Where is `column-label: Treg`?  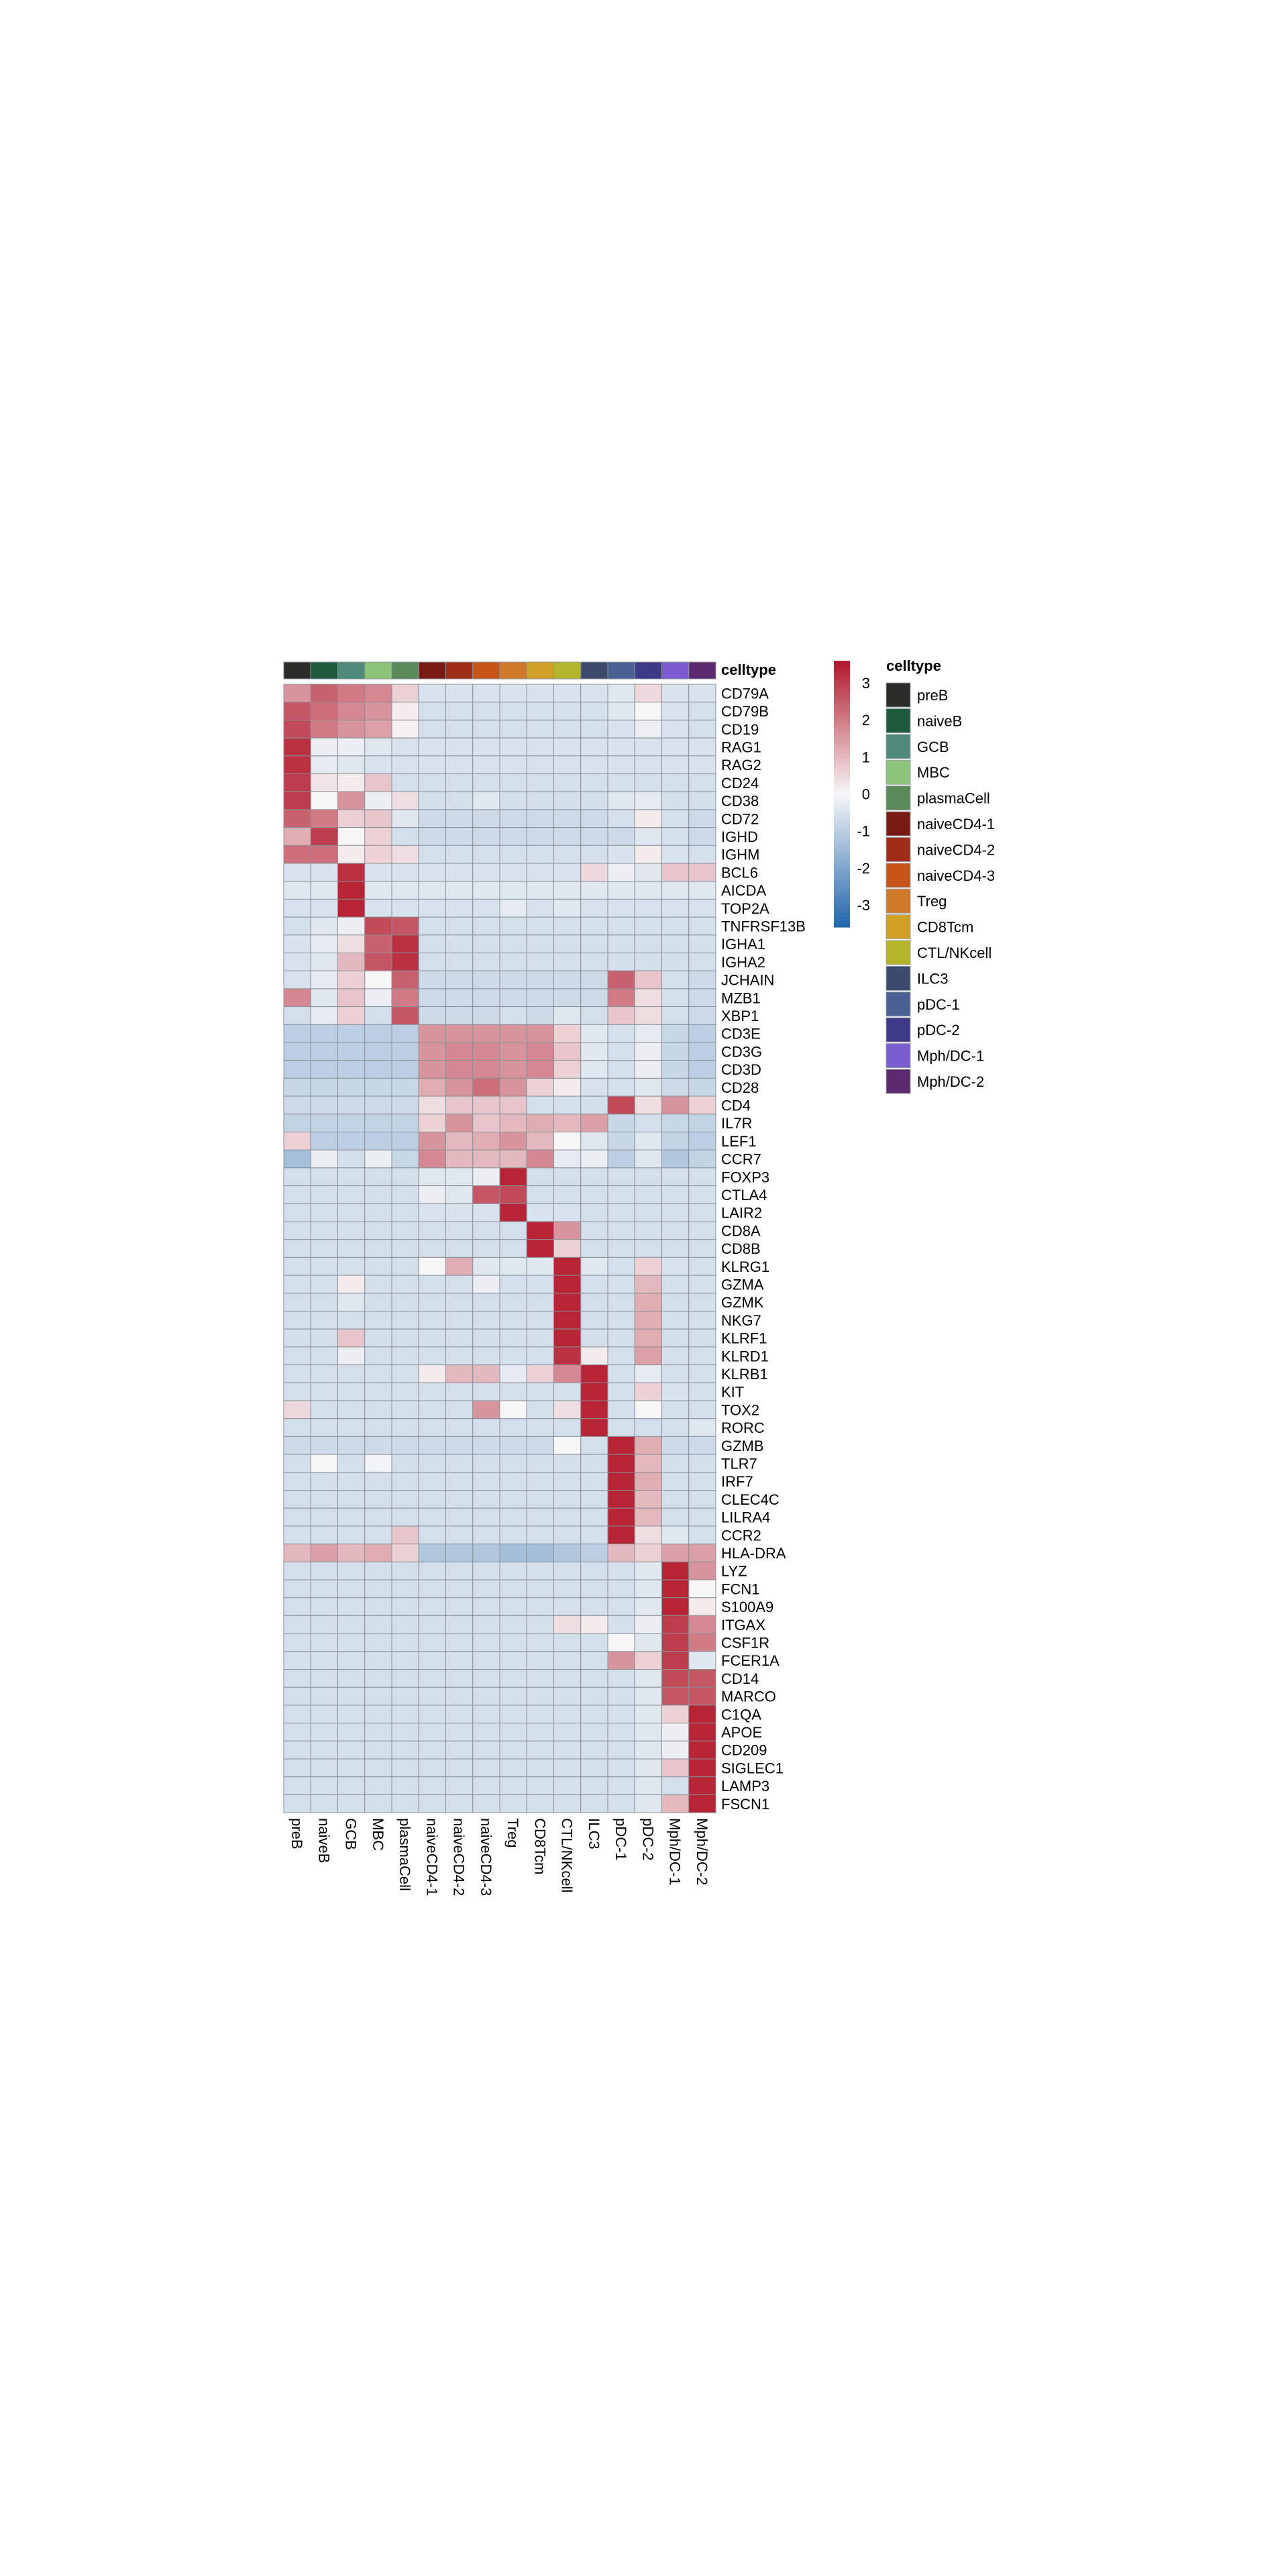
column-label: Treg is located at coordinates (512, 1832).